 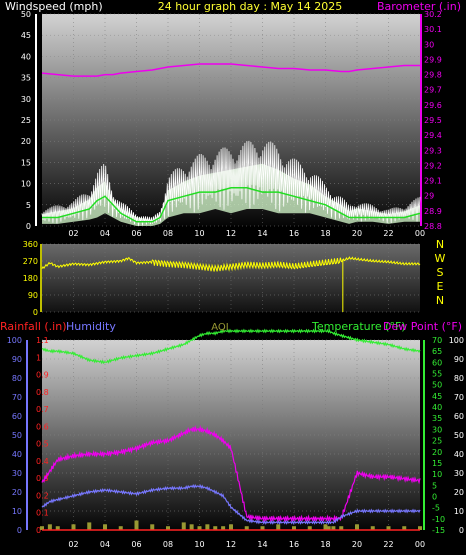 I want to click on windspeed-tick-label: 40, so click(x=26, y=56).